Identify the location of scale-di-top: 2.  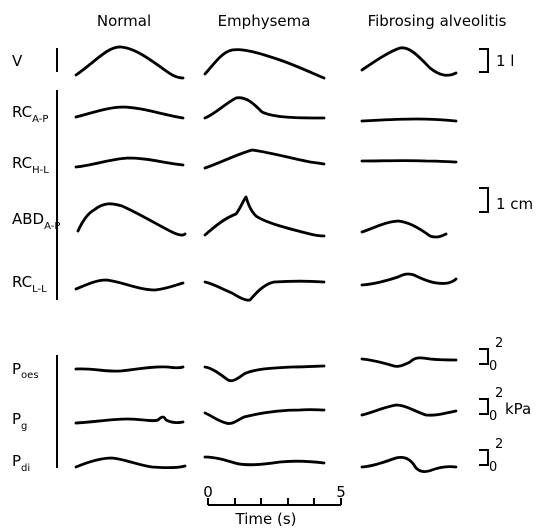
(499, 444).